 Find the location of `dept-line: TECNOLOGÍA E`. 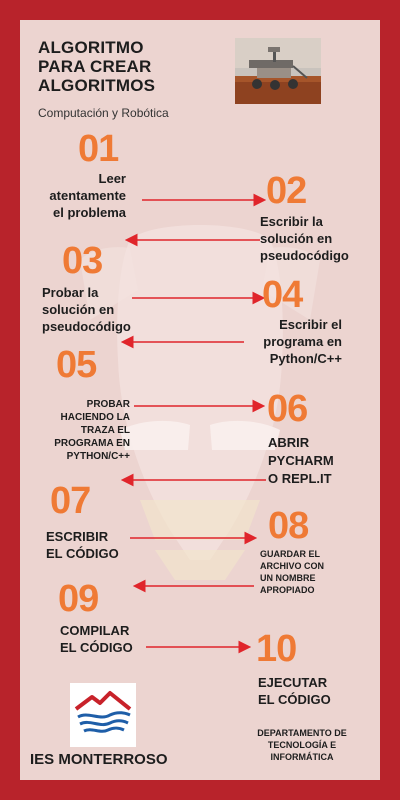

dept-line: TECNOLOGÍA E is located at coordinates (302, 745).